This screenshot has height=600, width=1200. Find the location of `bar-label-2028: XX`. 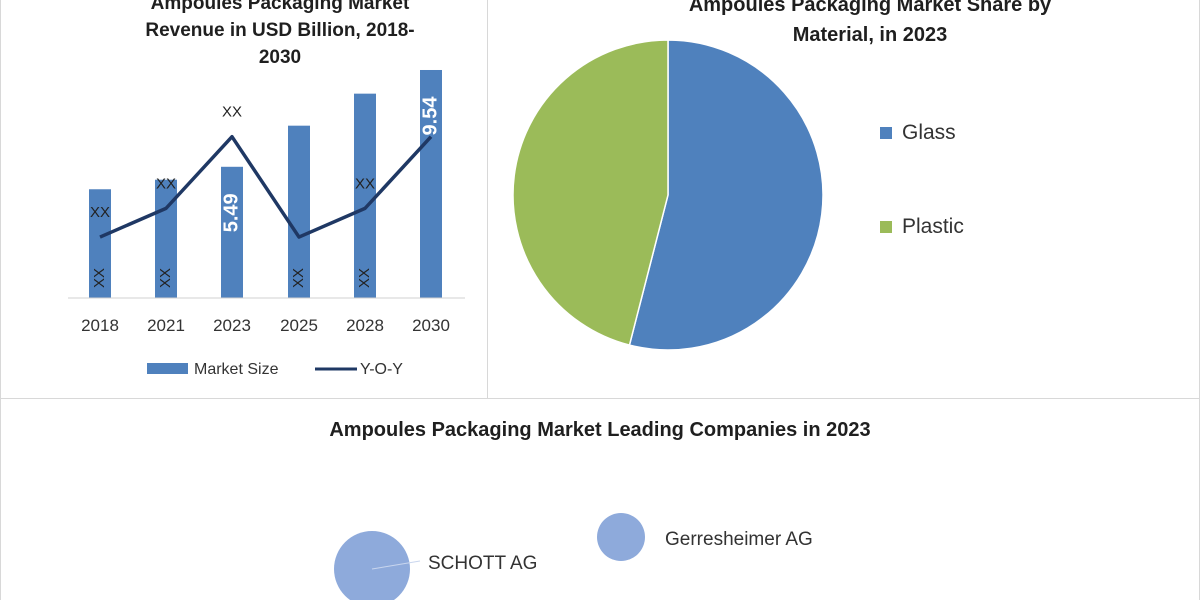

bar-label-2028: XX is located at coordinates (364, 278).